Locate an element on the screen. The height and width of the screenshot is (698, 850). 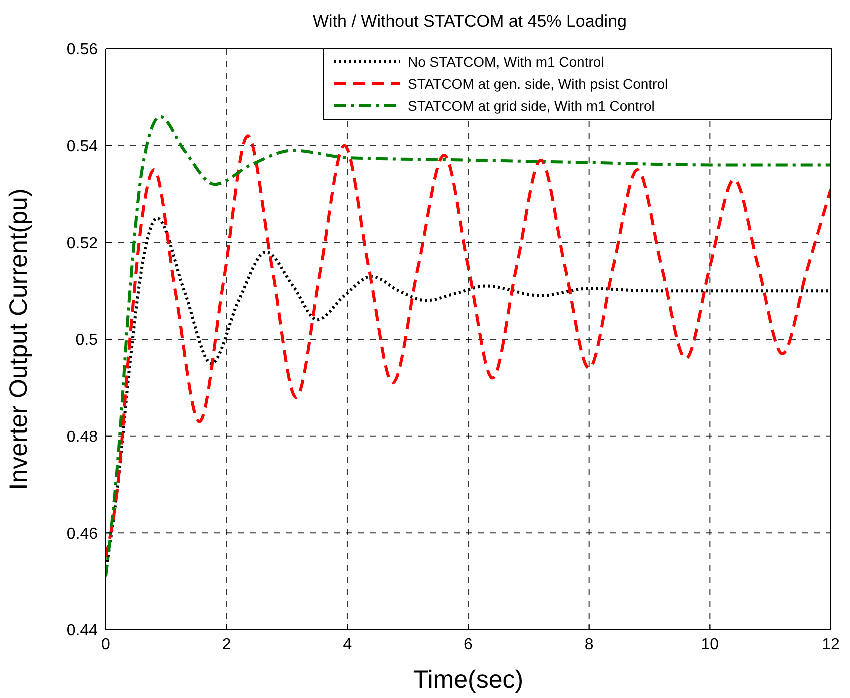
y-tick-label: 0.48 is located at coordinates (82, 437).